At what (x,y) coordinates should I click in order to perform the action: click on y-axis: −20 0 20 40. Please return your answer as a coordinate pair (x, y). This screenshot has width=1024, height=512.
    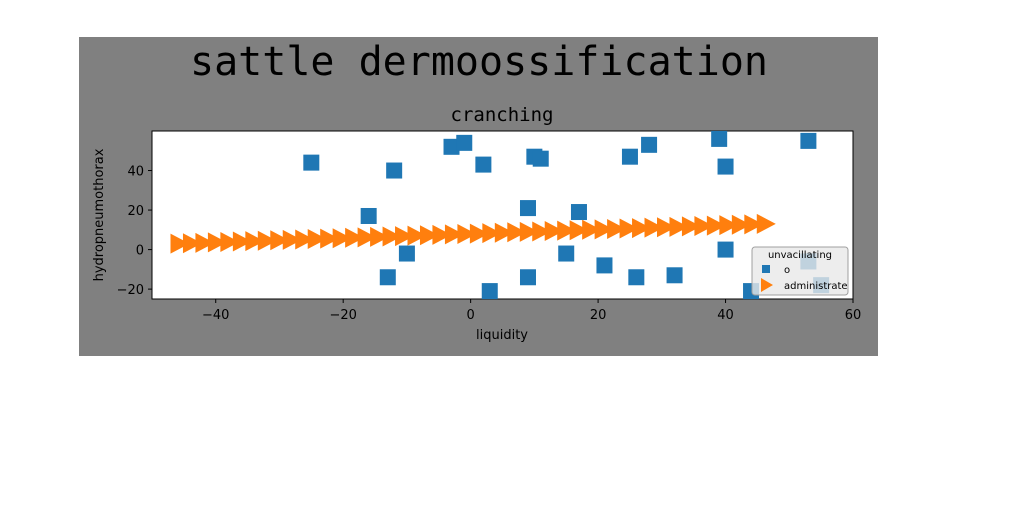
    Looking at the image, I should click on (134, 231).